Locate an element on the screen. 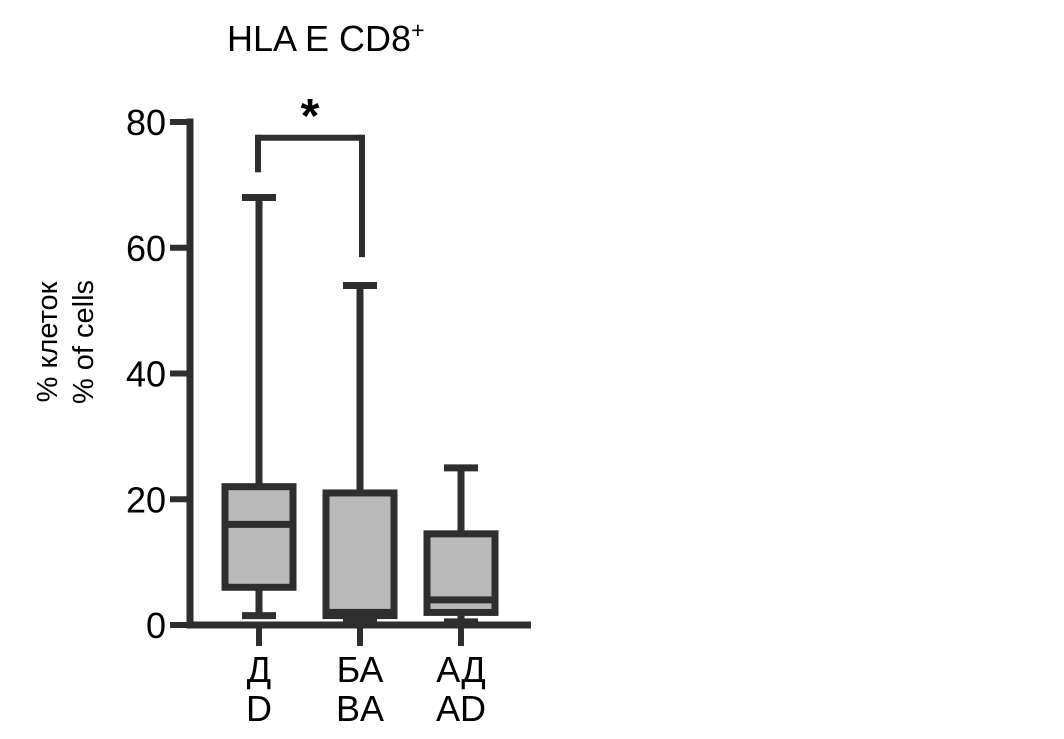 This screenshot has height=739, width=1064. x-category-label-ru: Д is located at coordinates (259, 669).